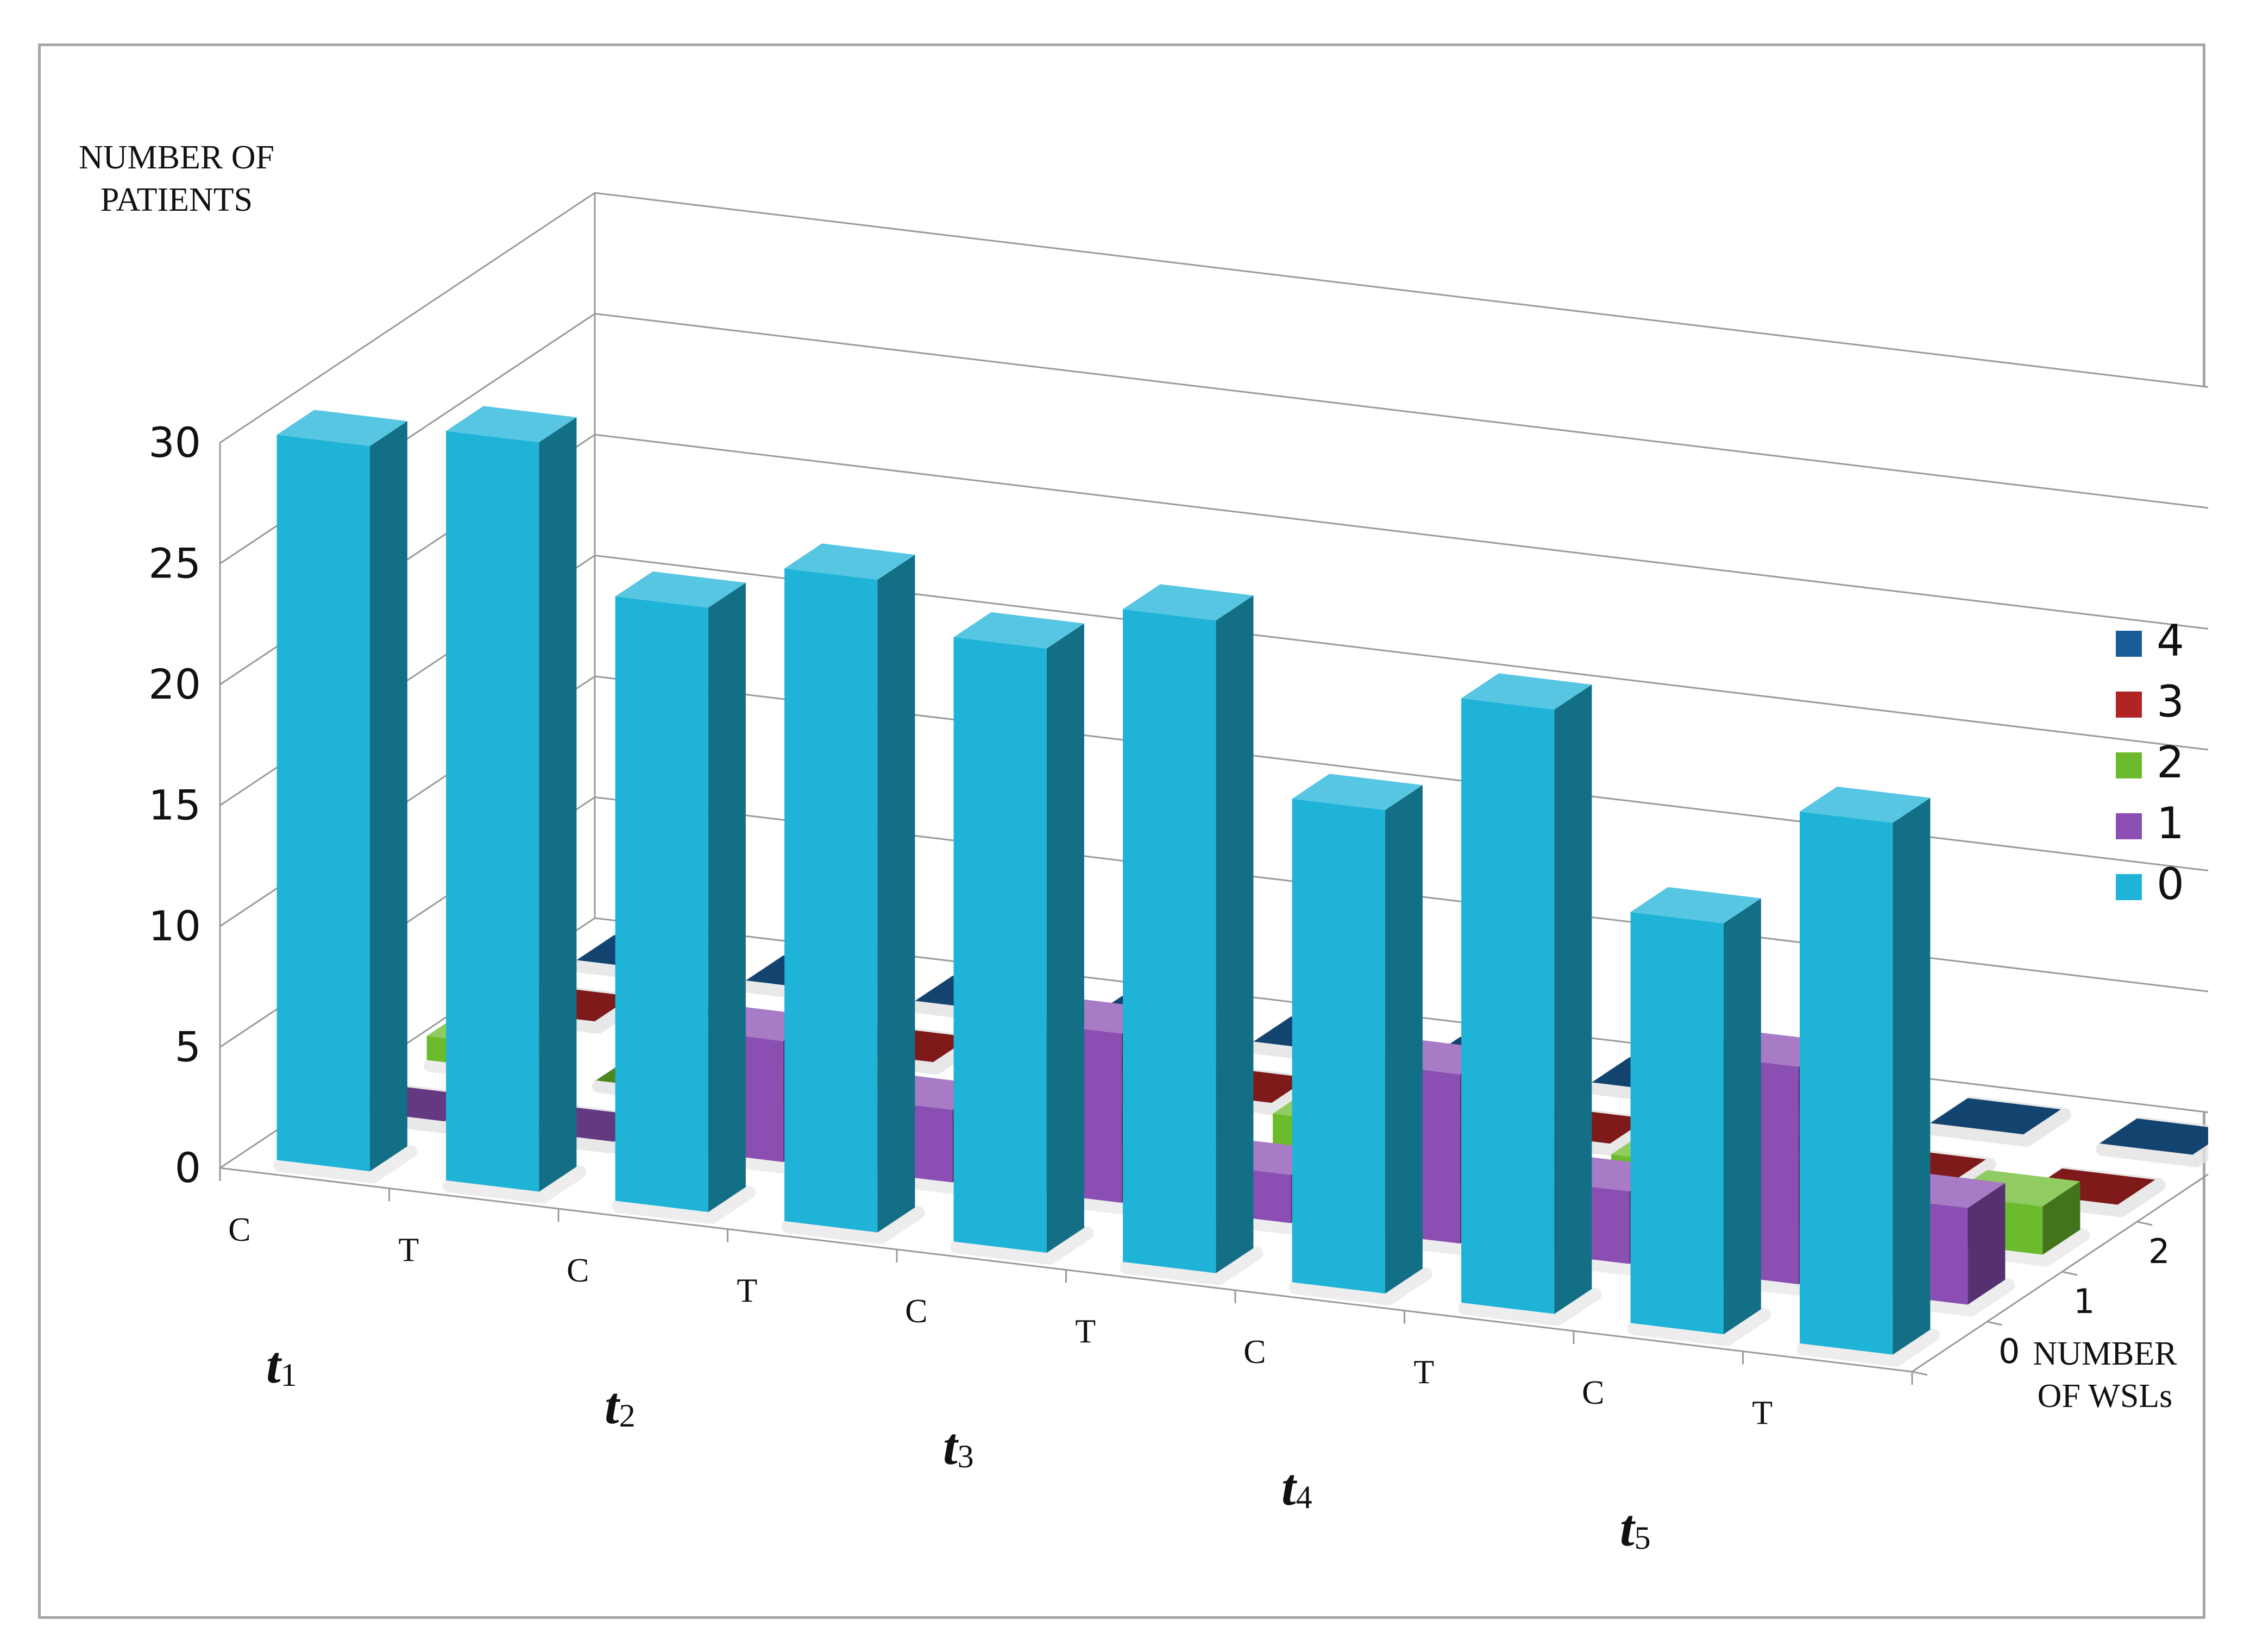  What do you see at coordinates (958, 1446) in the screenshot?
I see `group-label: t3` at bounding box center [958, 1446].